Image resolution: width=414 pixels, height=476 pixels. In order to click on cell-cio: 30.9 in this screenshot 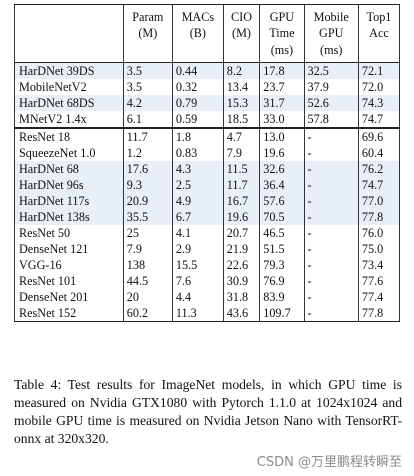, I will do `click(241, 281)`.